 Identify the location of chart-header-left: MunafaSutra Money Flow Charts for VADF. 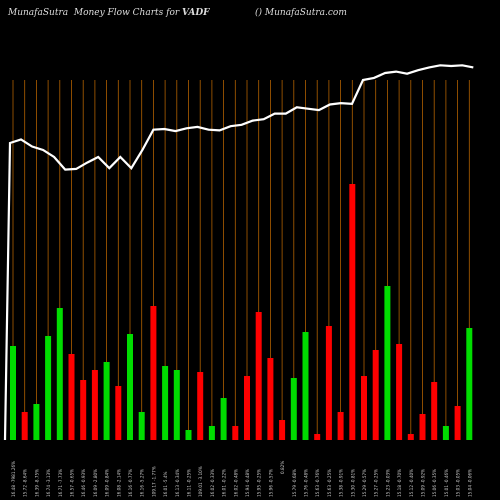
(109, 13).